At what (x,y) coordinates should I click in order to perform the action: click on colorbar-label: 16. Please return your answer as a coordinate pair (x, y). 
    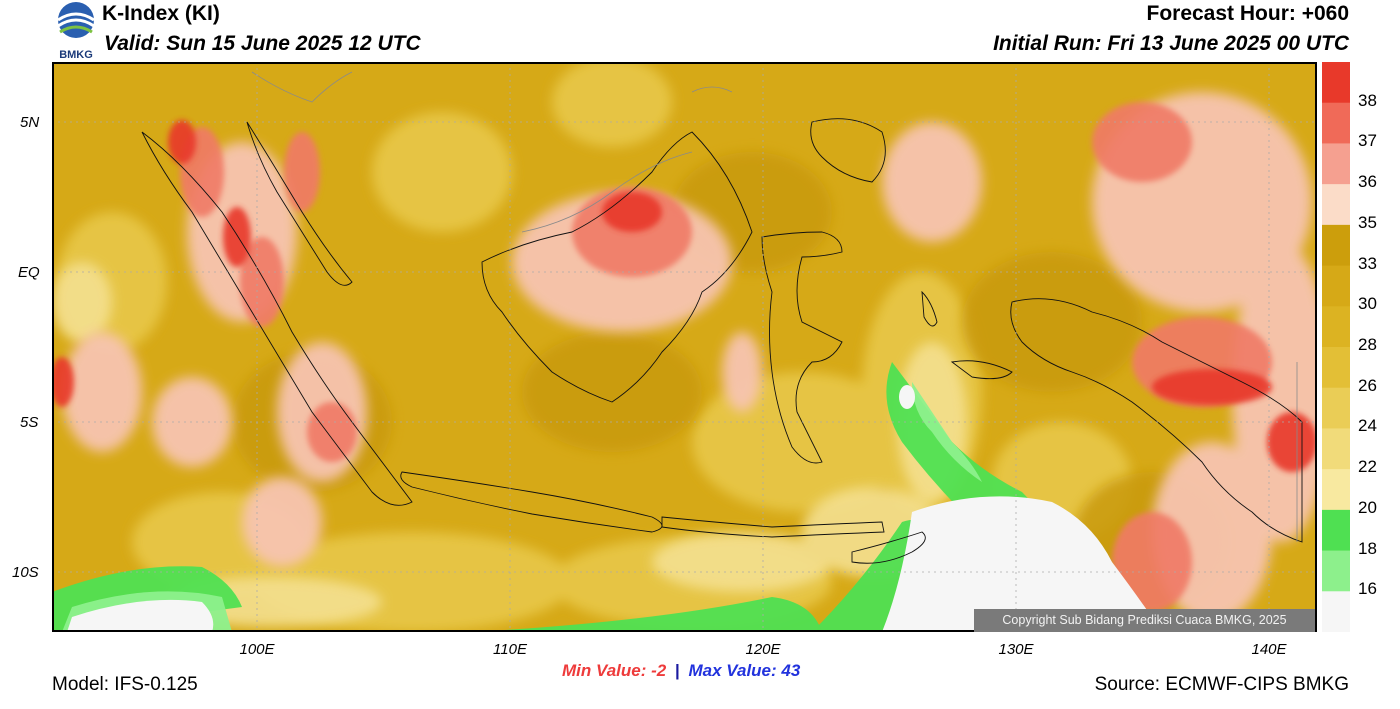
    Looking at the image, I should click on (1367, 589).